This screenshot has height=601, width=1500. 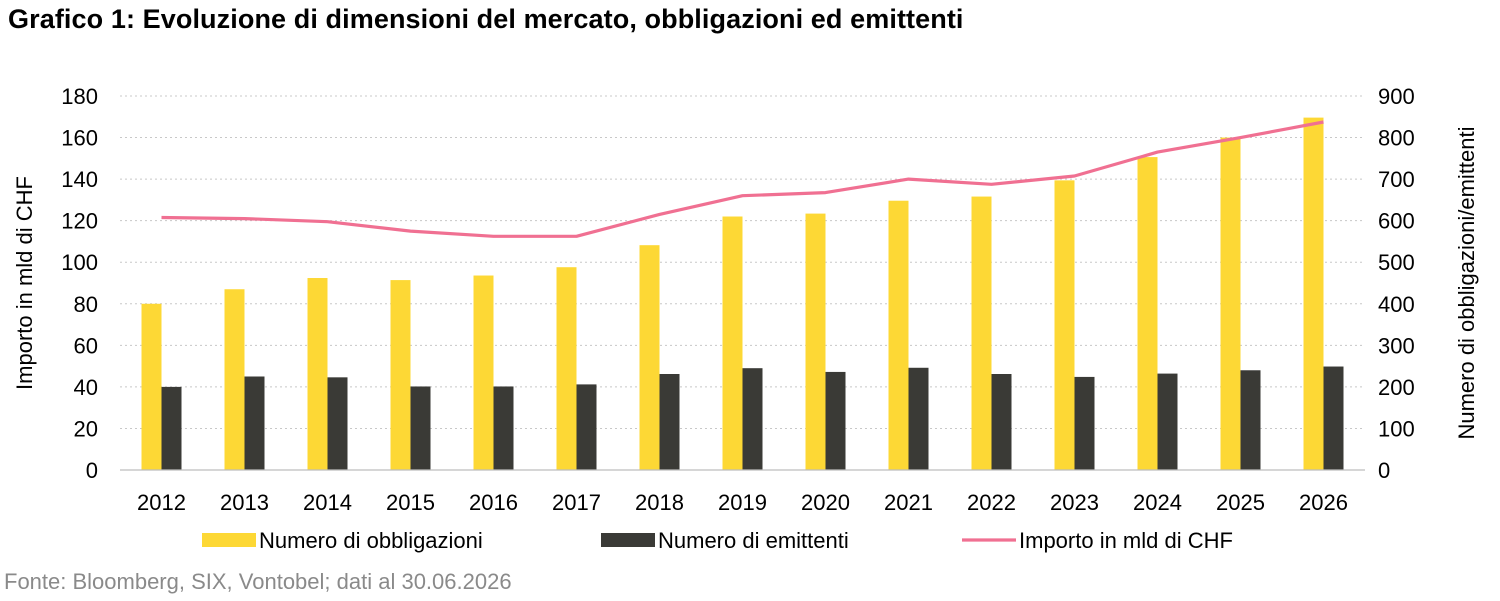 I want to click on y-left-tick-label: 20, so click(x=86, y=428).